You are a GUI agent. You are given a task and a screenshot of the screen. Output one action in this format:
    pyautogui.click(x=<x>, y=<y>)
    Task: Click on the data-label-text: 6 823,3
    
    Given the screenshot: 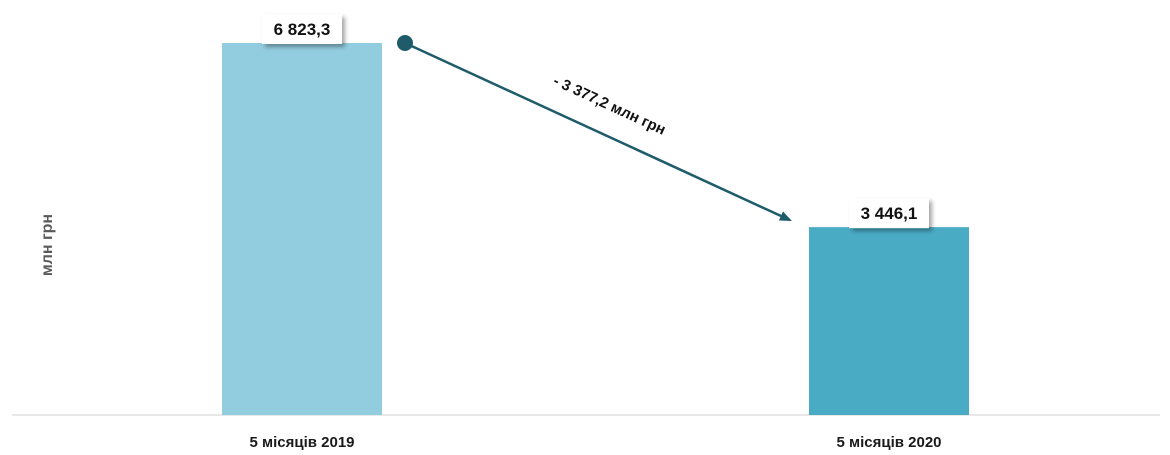 What is the action you would take?
    pyautogui.click(x=302, y=29)
    